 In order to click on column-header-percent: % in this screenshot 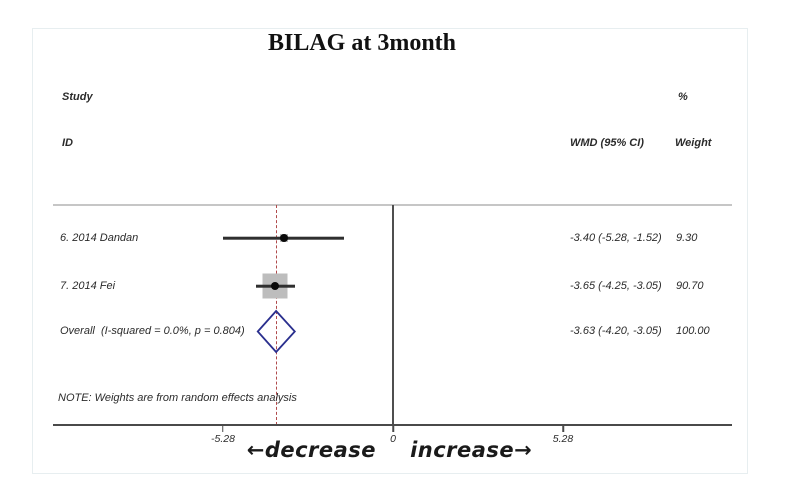, I will do `click(683, 97)`.